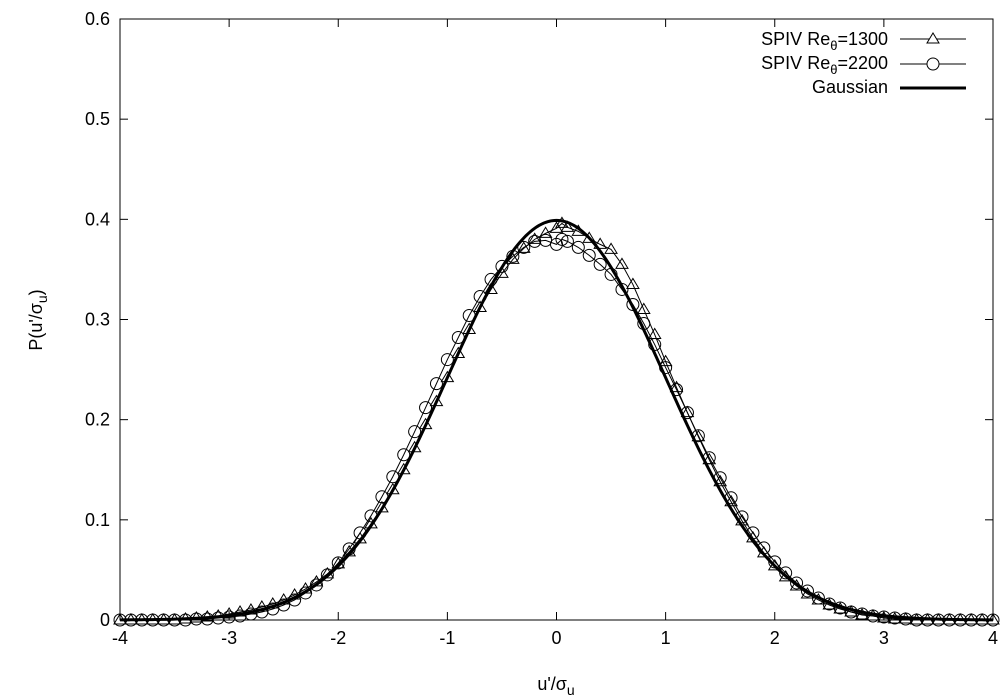 This screenshot has height=698, width=1005. What do you see at coordinates (666, 638) in the screenshot?
I see `x-tick-label: 1` at bounding box center [666, 638].